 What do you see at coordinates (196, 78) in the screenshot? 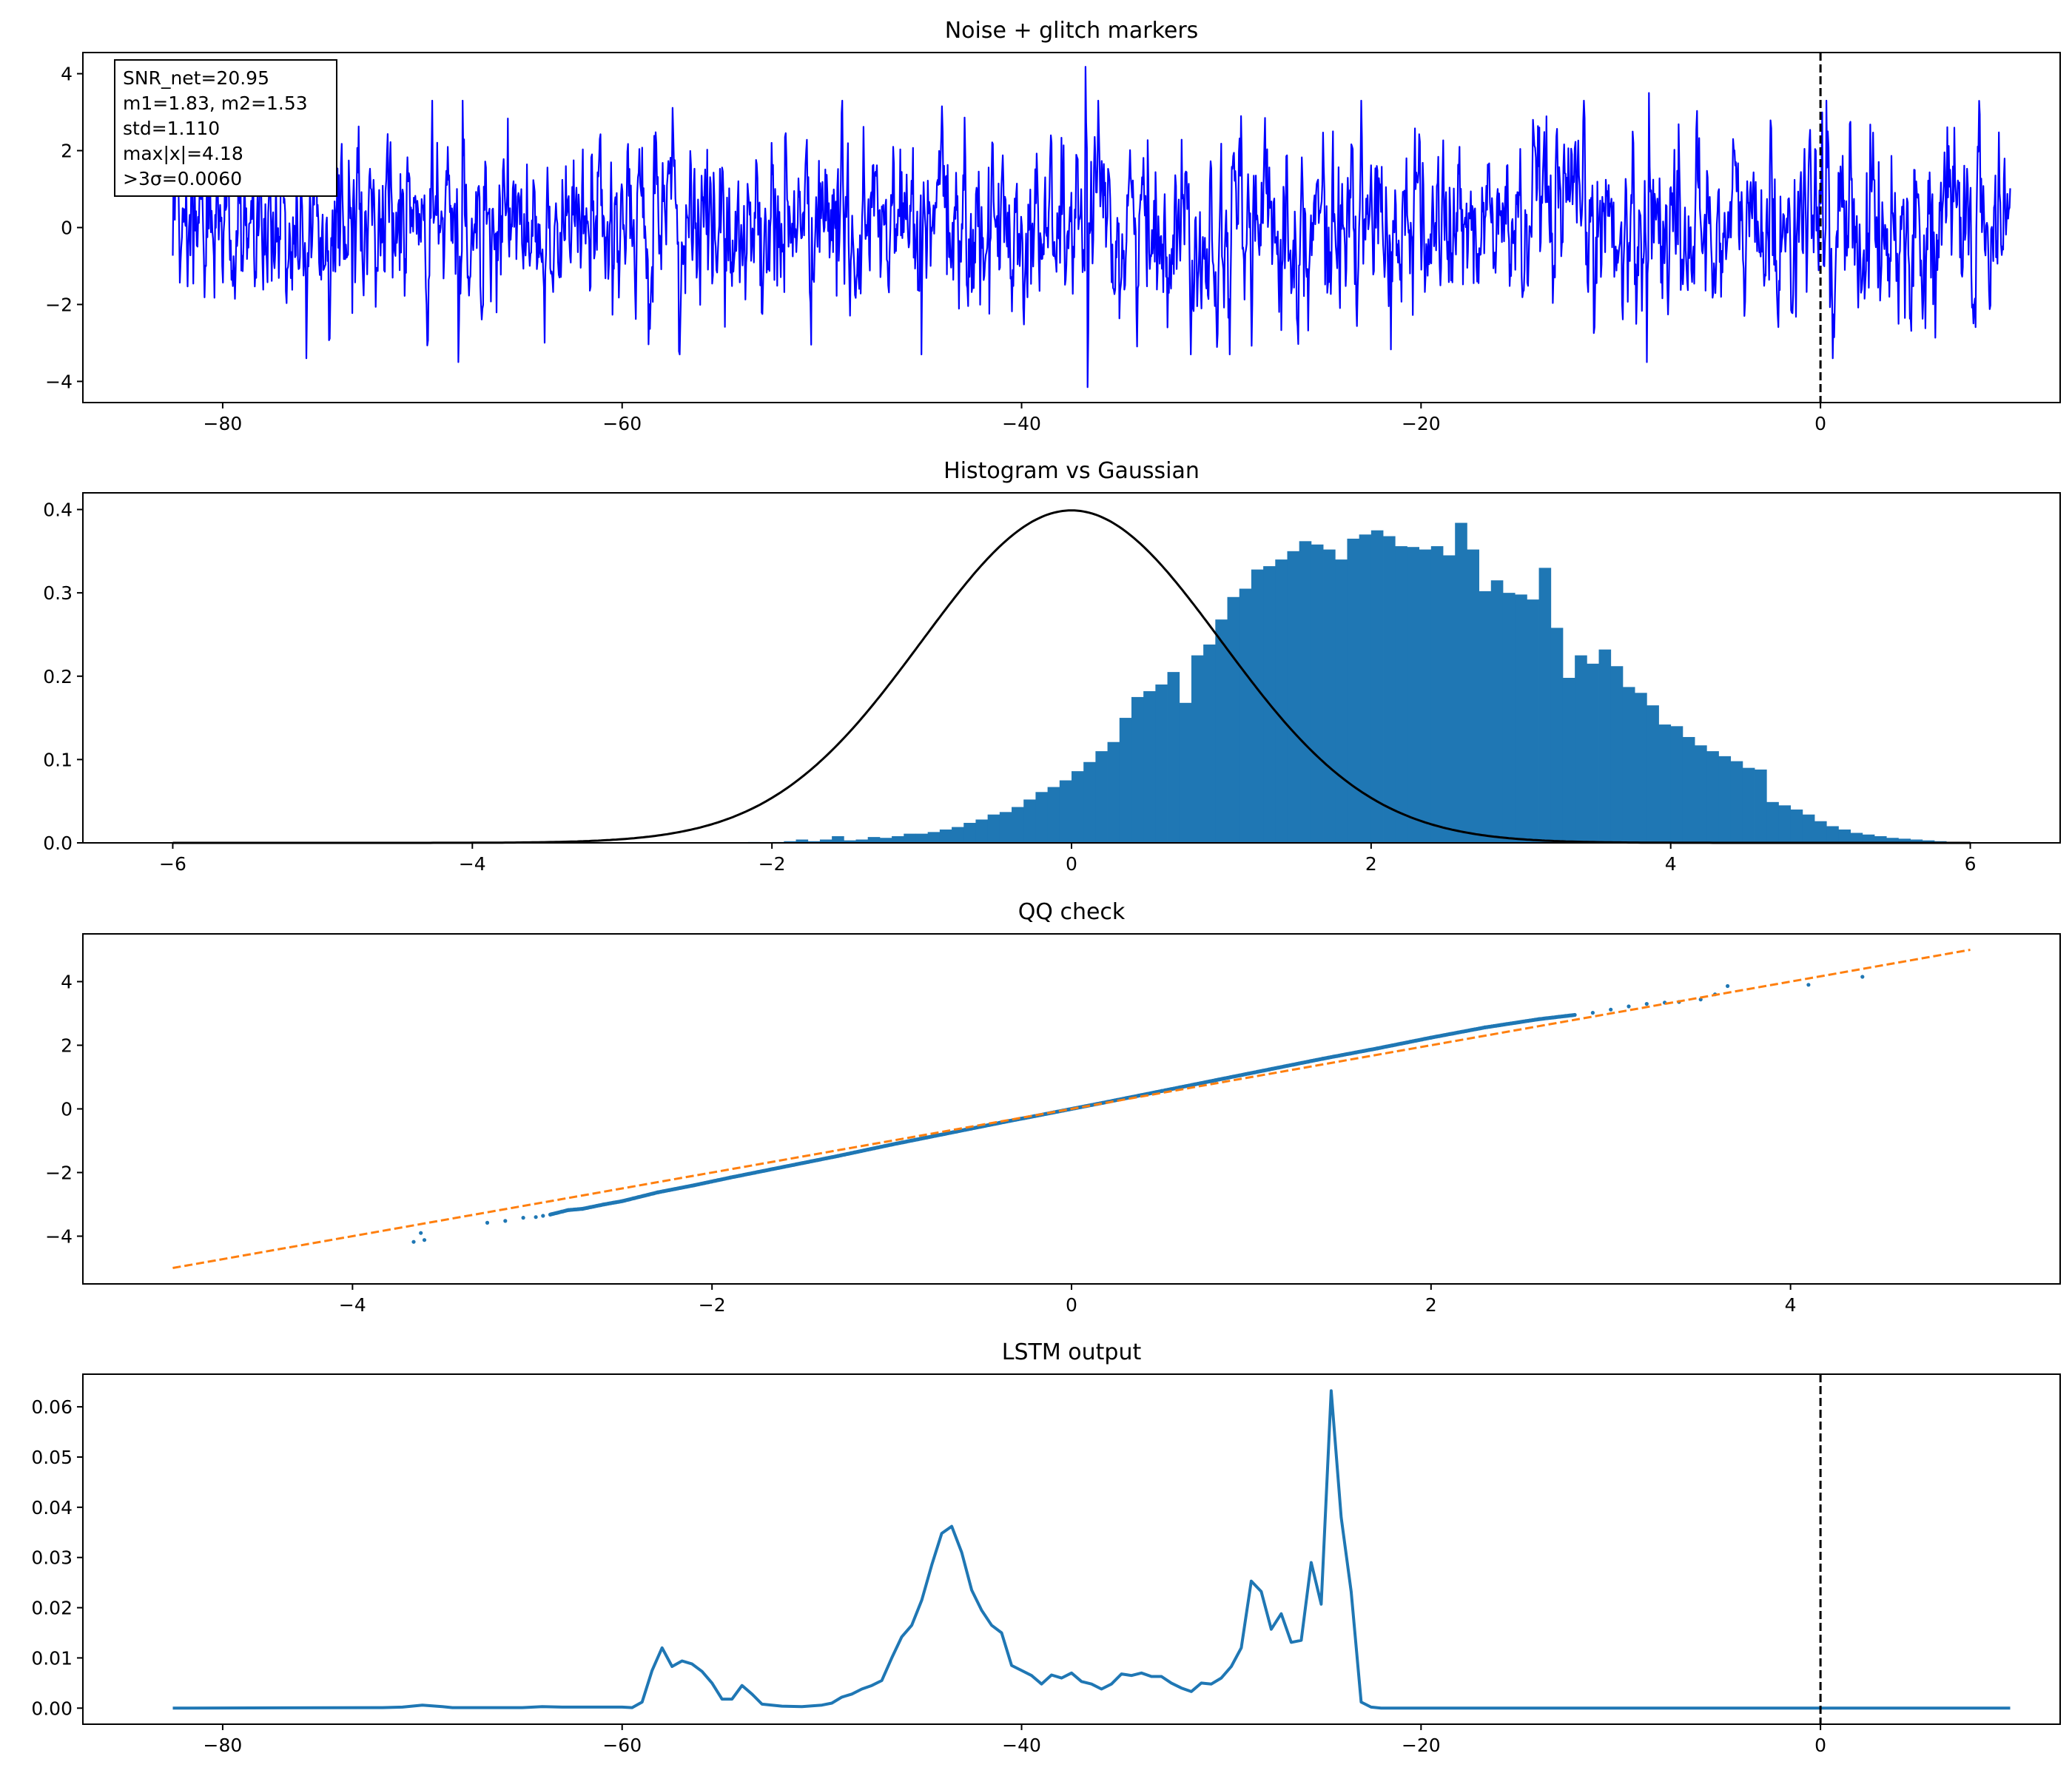
I see `stats-line-snr: SNR_net=20.95` at bounding box center [196, 78].